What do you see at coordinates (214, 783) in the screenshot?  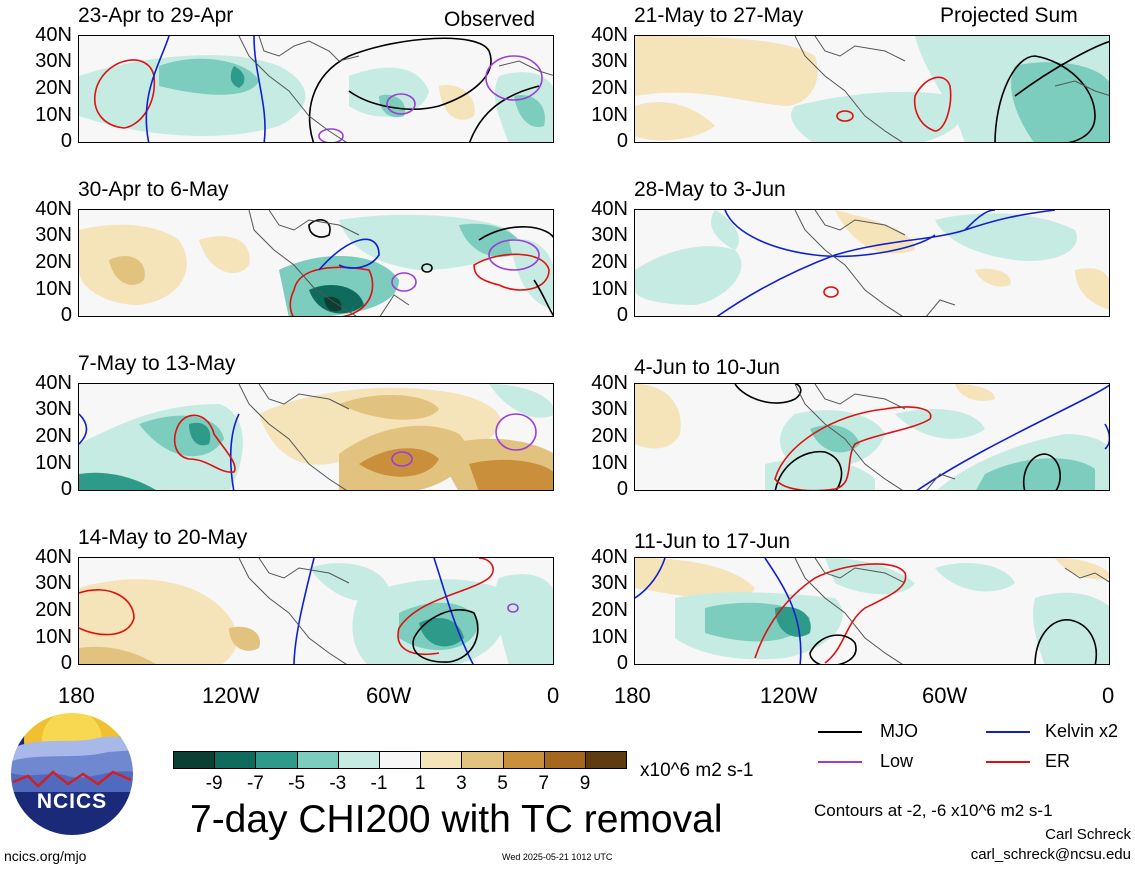 I see `colorbar-label: -9` at bounding box center [214, 783].